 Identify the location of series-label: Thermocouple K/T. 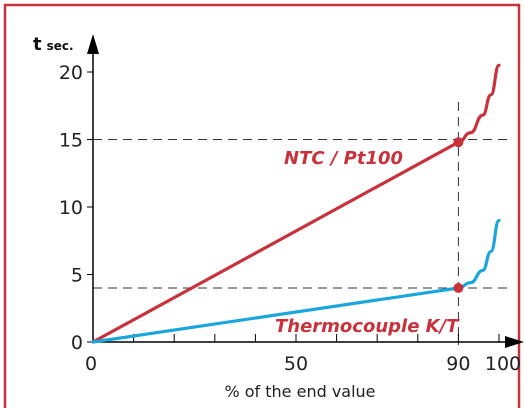
(367, 326).